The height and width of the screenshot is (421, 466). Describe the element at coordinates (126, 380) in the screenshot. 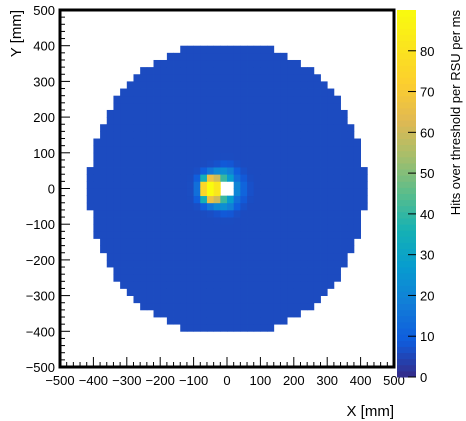

I see `x-tick-label: −300` at that location.